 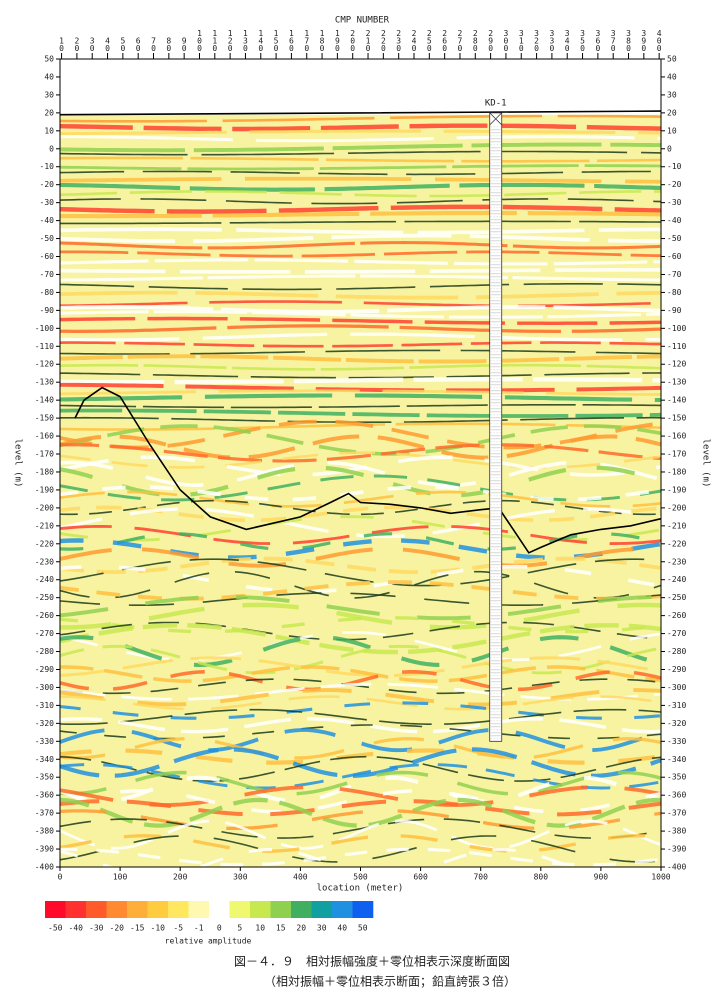 What do you see at coordinates (676, 525) in the screenshot?
I see `y-tick-label-right: -210` at bounding box center [676, 525].